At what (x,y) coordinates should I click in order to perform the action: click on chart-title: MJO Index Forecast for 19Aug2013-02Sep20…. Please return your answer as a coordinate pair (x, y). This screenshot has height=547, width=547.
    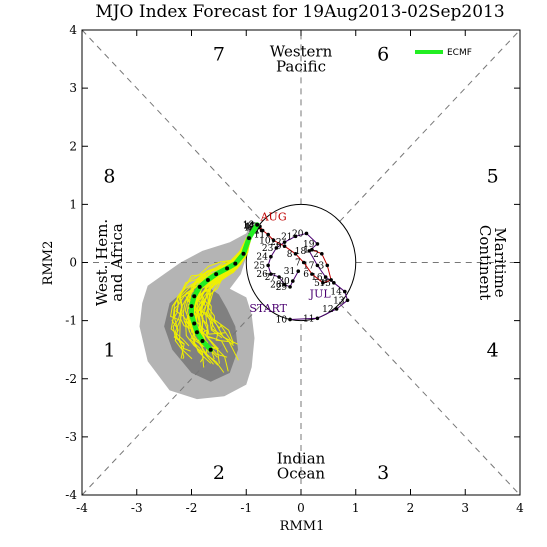
    Looking at the image, I should click on (299, 12).